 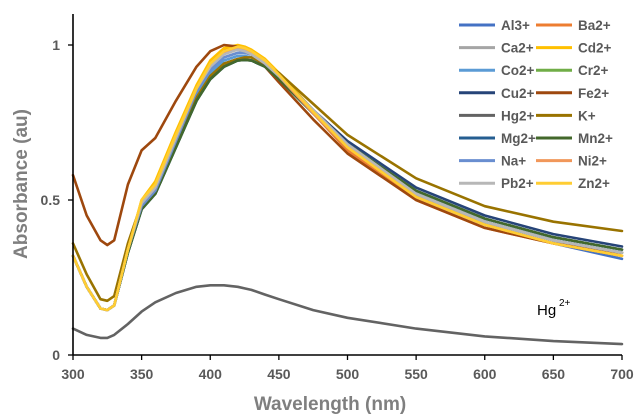 I want to click on legend-label: Ca2+, so click(x=517, y=48).